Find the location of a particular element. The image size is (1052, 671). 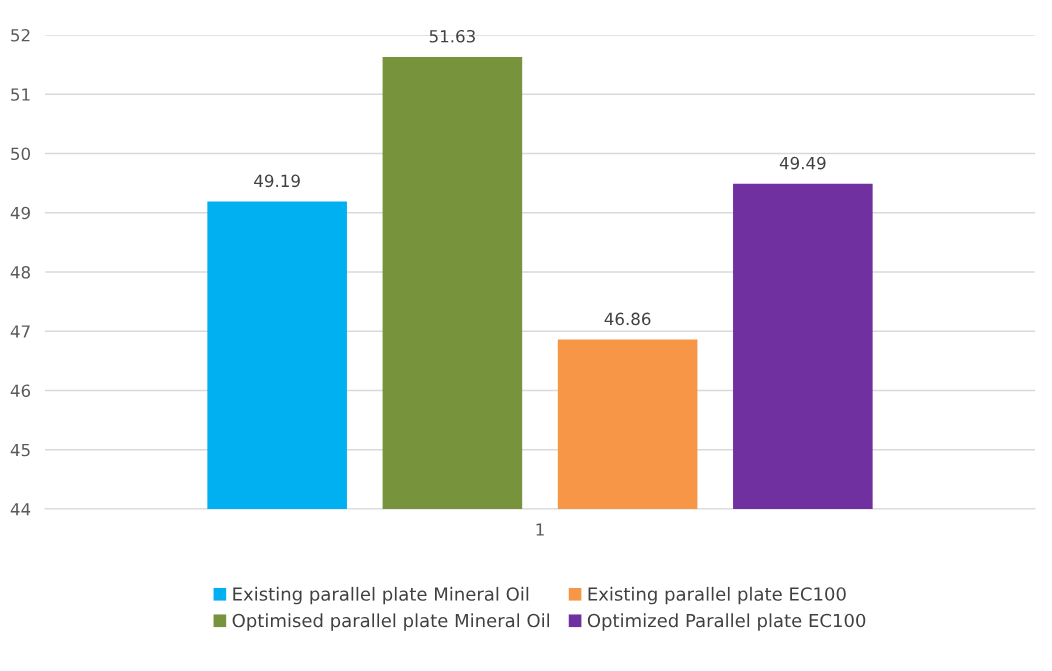

y-tick-label: 47 is located at coordinates (20, 331).